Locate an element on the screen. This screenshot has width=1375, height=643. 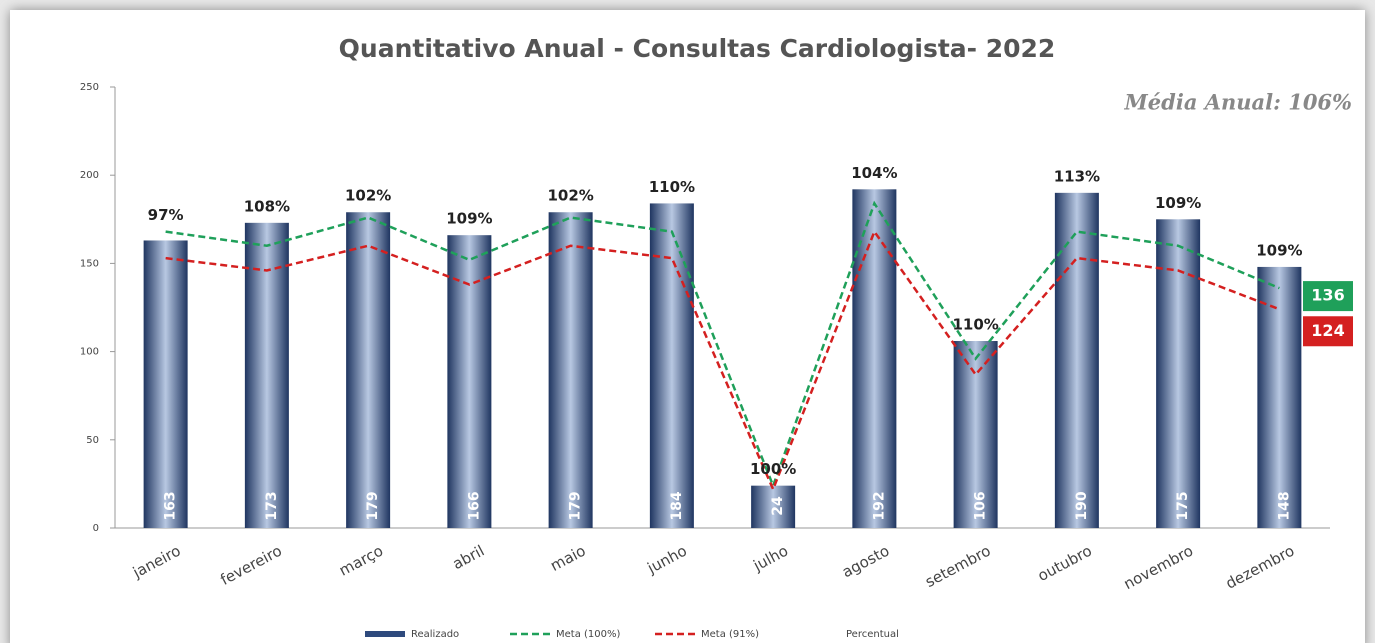
y-tick-label: 0 is located at coordinates (96, 528).